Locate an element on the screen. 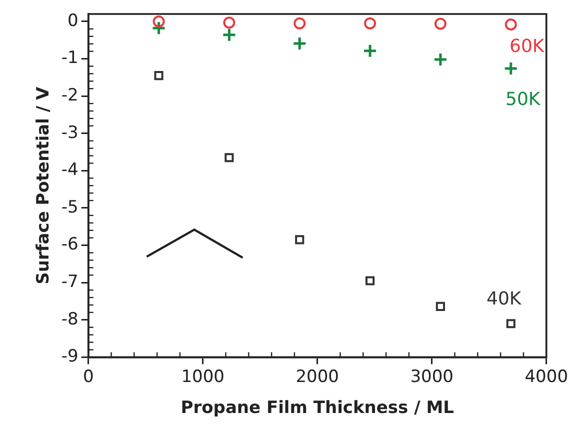 The width and height of the screenshot is (571, 427). y-tick-label: -5 is located at coordinates (69, 207).